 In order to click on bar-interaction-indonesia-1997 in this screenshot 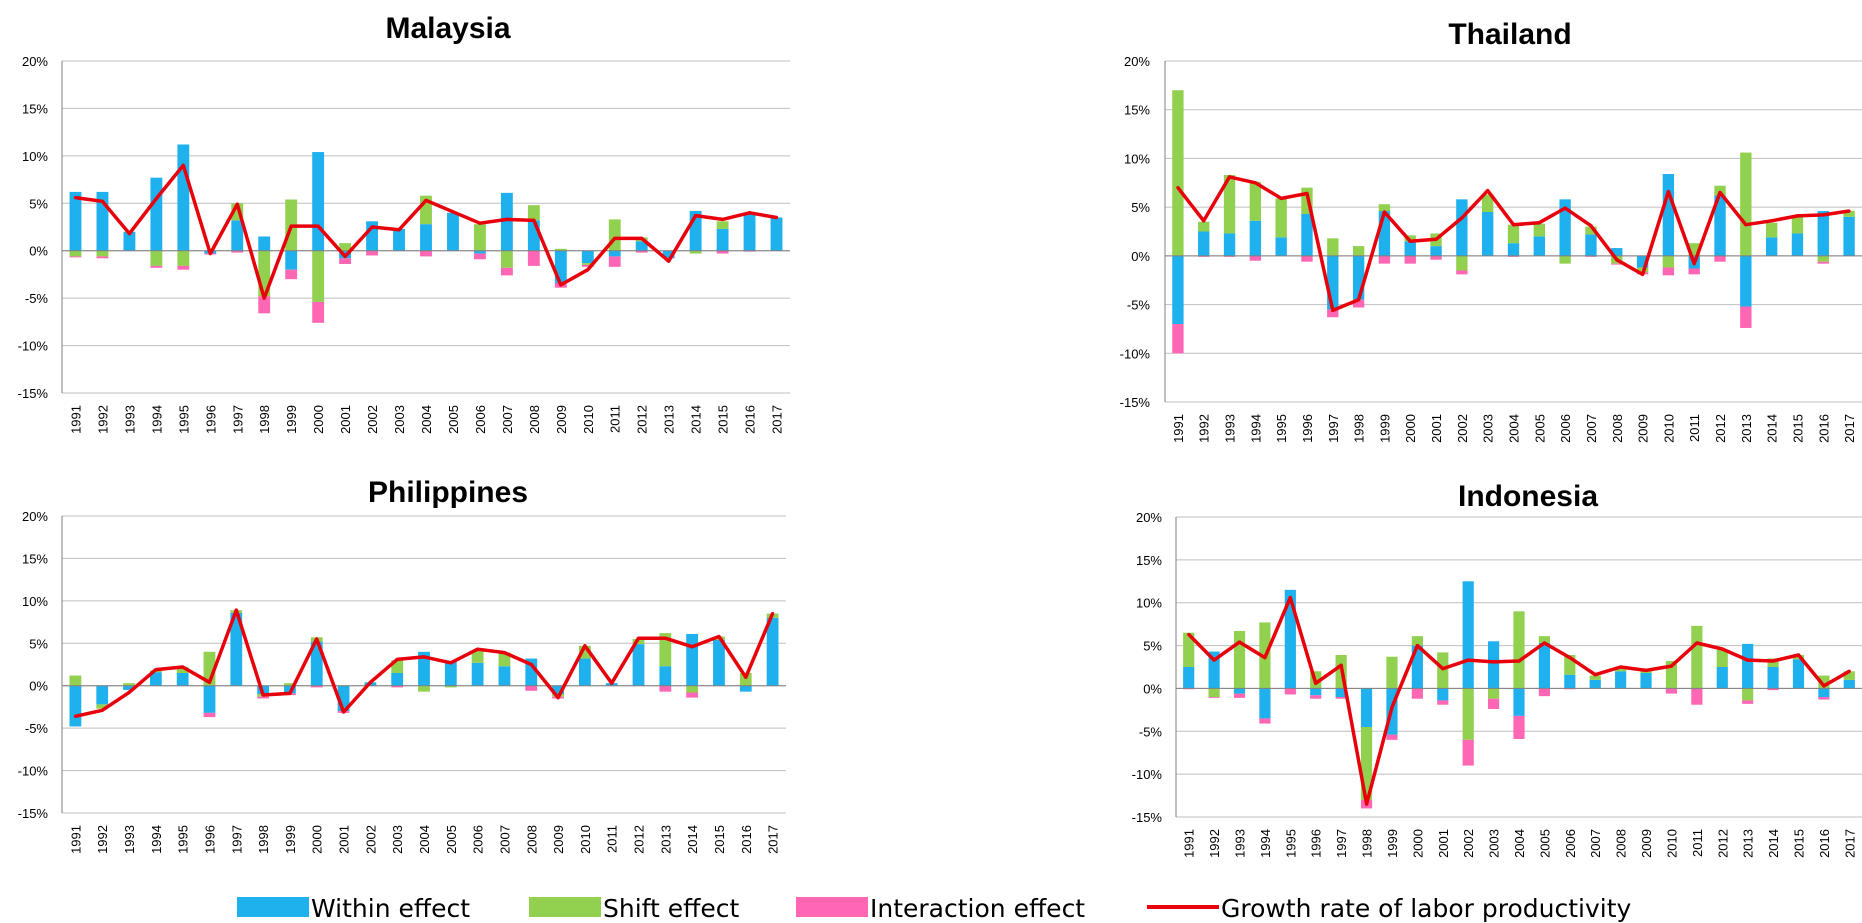, I will do `click(1341, 698)`.